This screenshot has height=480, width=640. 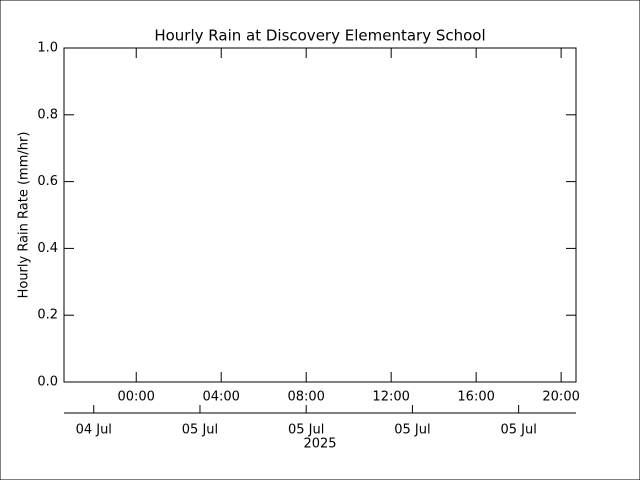 I want to click on date-tick-label: 04 Jul, so click(x=94, y=430).